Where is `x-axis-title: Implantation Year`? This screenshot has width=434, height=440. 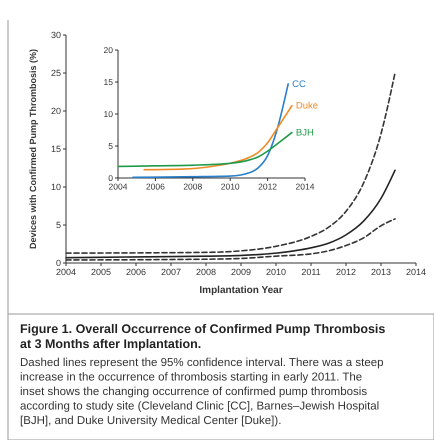
x-axis-title: Implantation Year is located at coordinates (241, 290).